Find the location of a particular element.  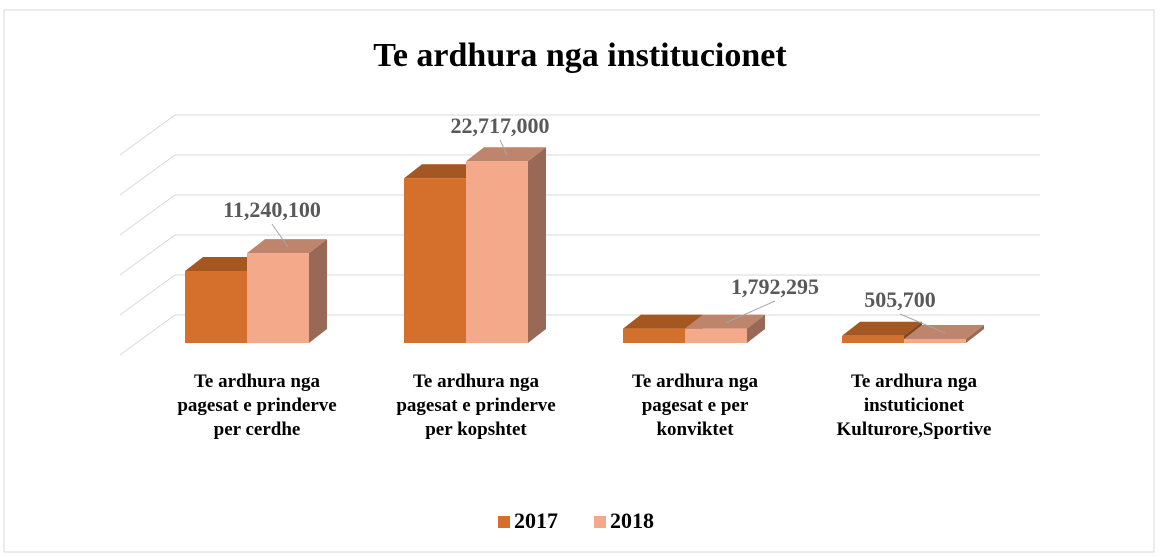

data-label: 11,240,100 is located at coordinates (272, 209).